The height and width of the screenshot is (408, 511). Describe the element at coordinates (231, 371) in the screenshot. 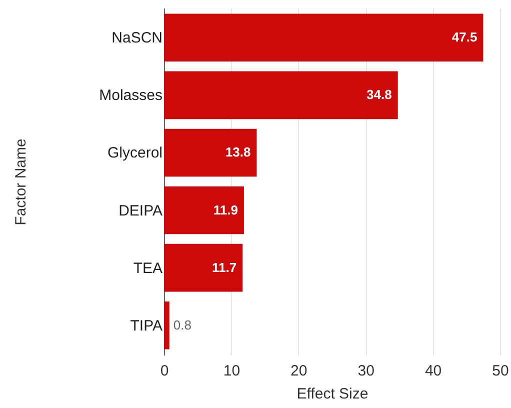

I see `x-tick-label: 10` at that location.